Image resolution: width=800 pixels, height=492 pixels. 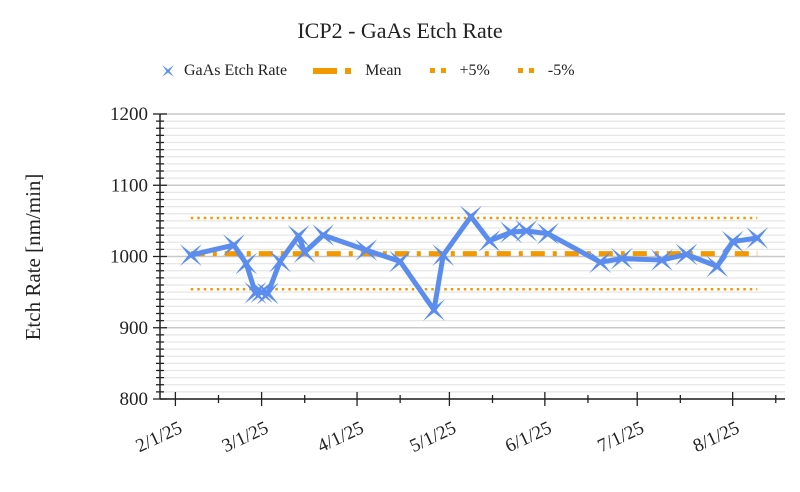 What do you see at coordinates (129, 257) in the screenshot?
I see `y-tick-label: 1000` at bounding box center [129, 257].